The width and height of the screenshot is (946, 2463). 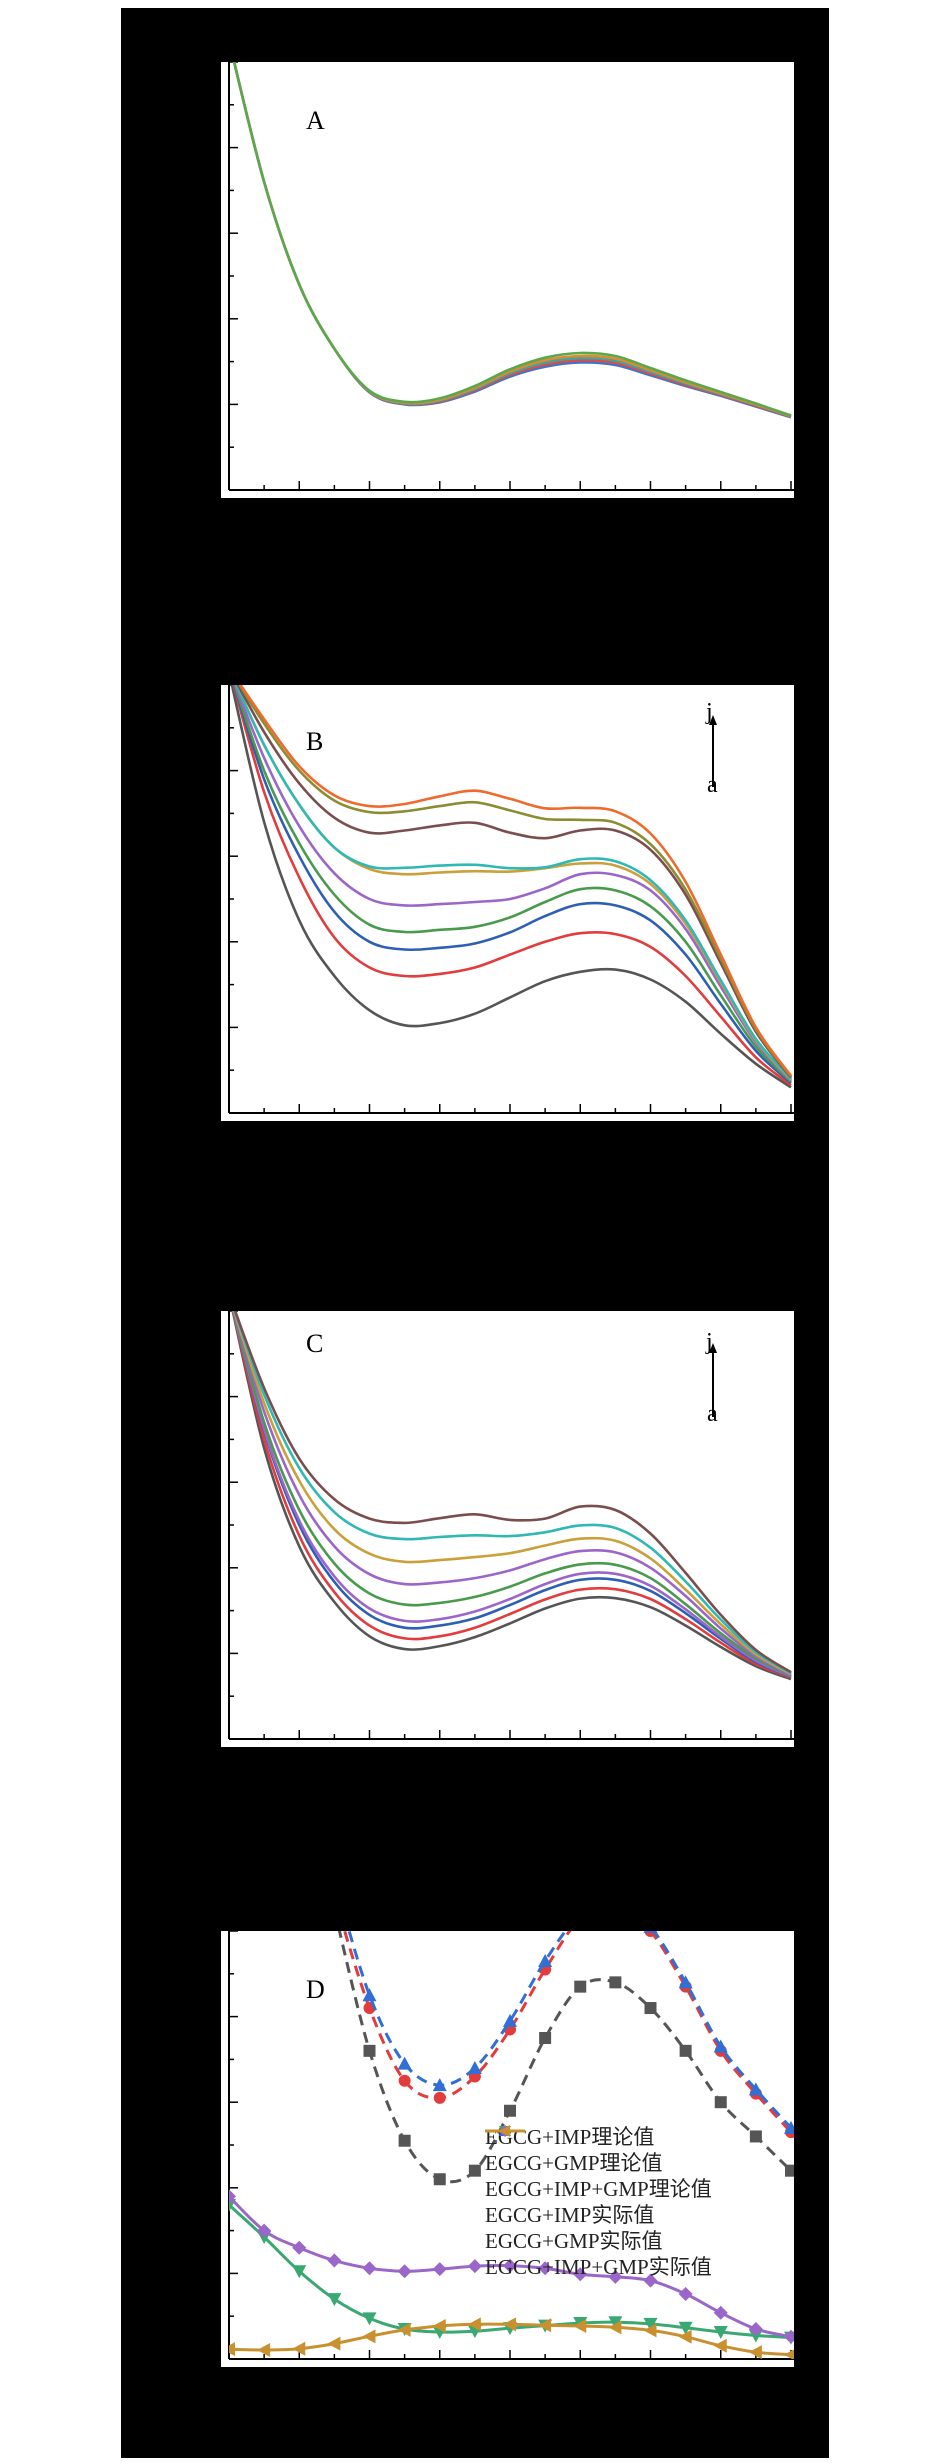 I want to click on legend-item: EGCG+IMP+GMP理论值, so click(x=598, y=2163).